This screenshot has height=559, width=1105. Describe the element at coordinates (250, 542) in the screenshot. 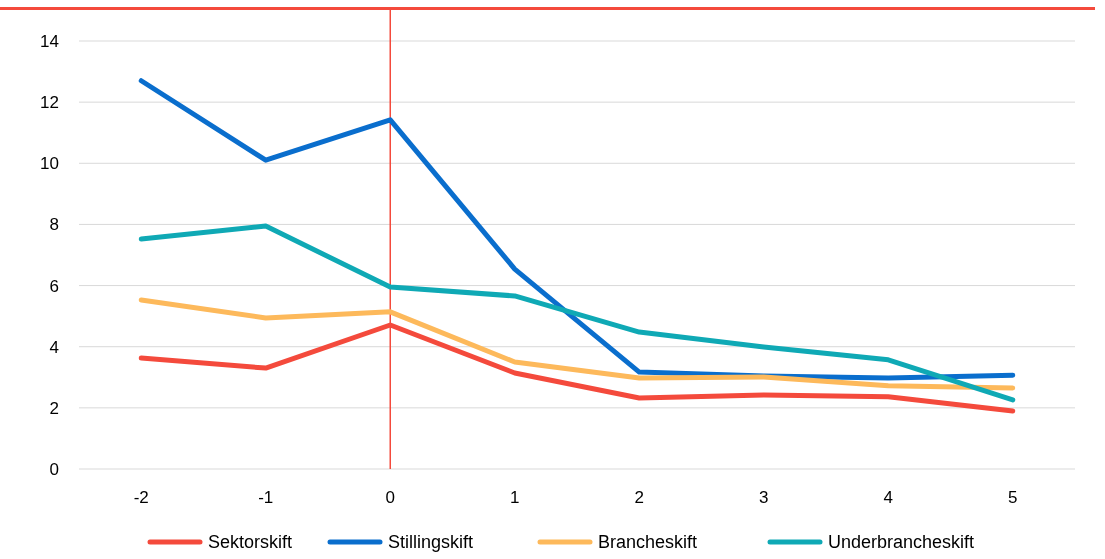

I see `legend-label: Sektorskift` at that location.